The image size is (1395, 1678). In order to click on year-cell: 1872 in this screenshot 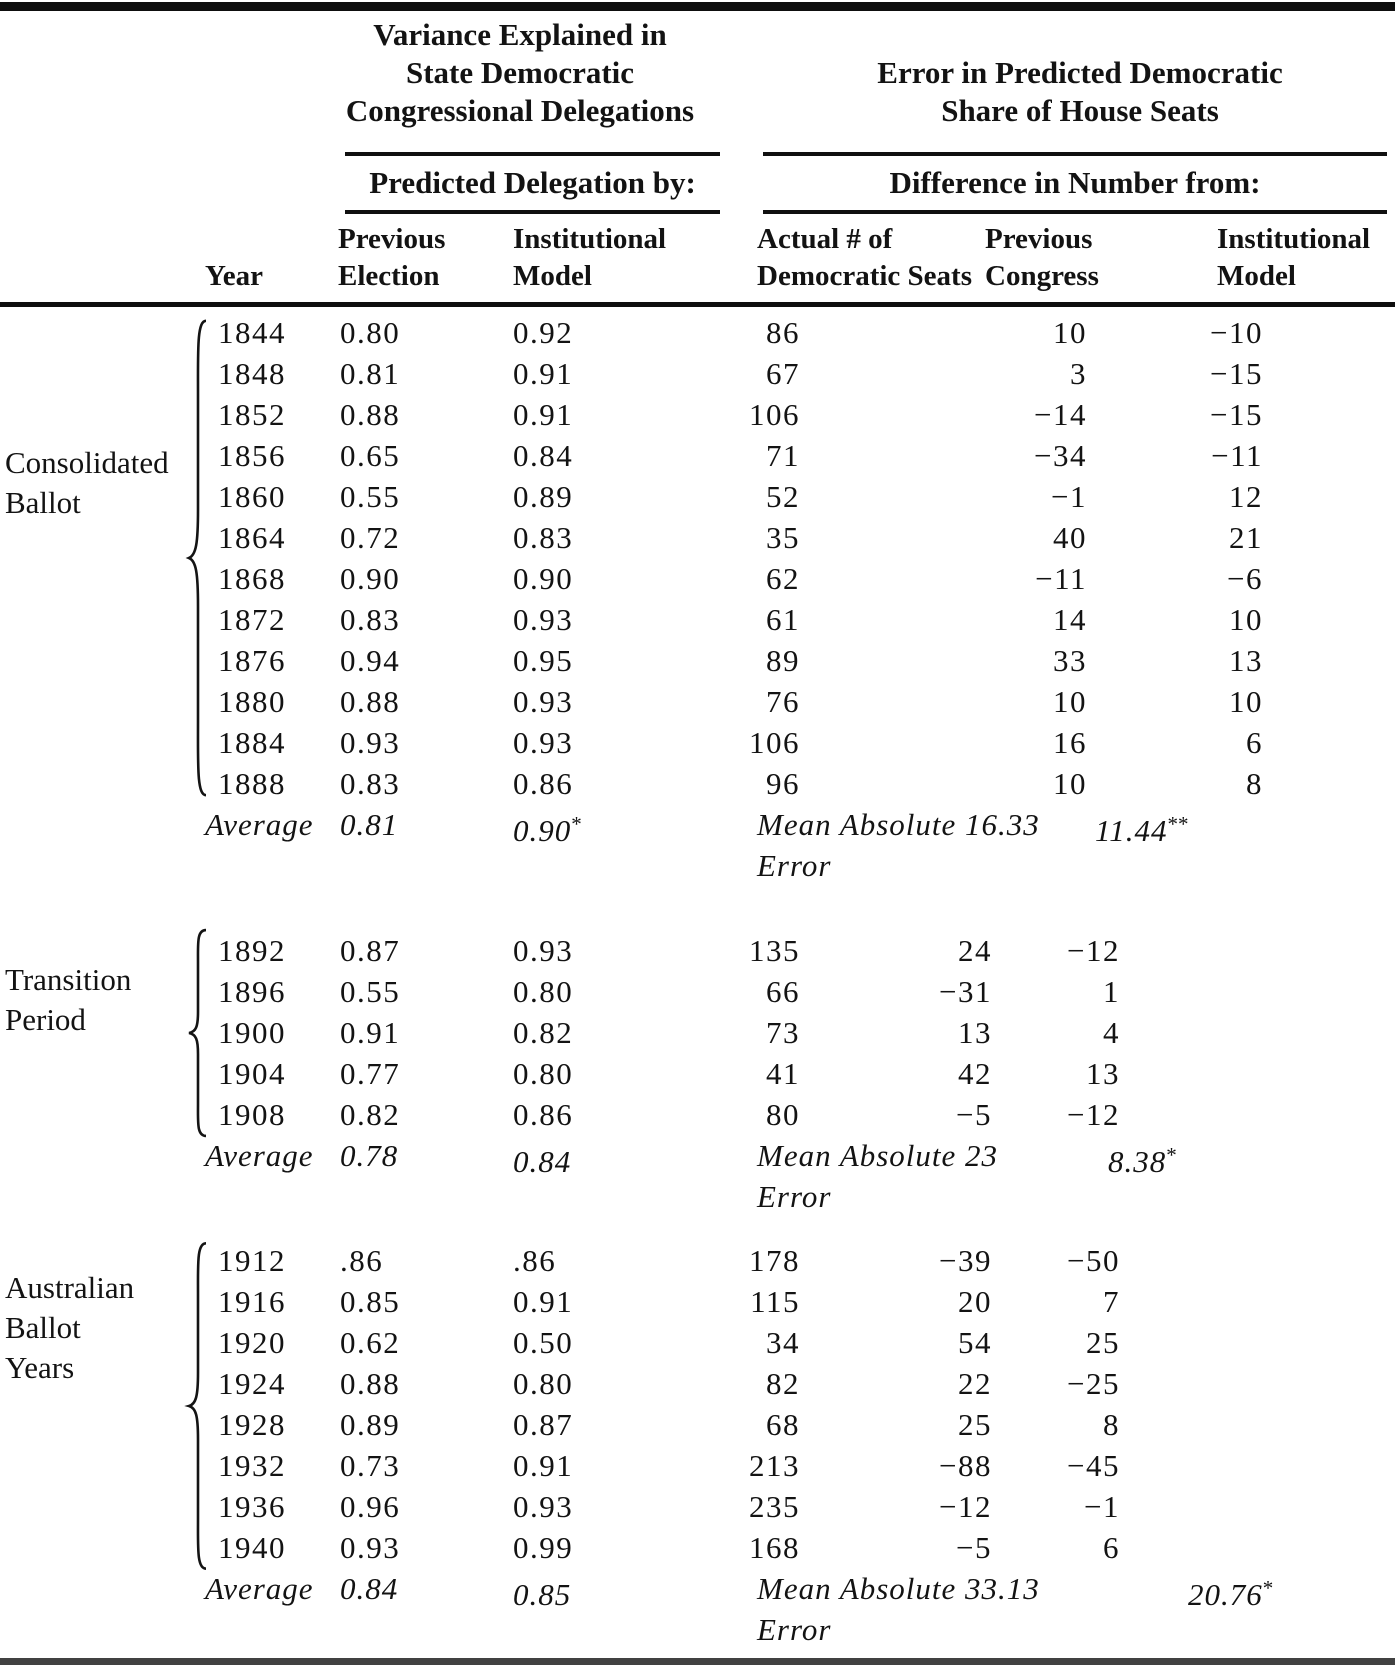, I will do `click(252, 619)`.